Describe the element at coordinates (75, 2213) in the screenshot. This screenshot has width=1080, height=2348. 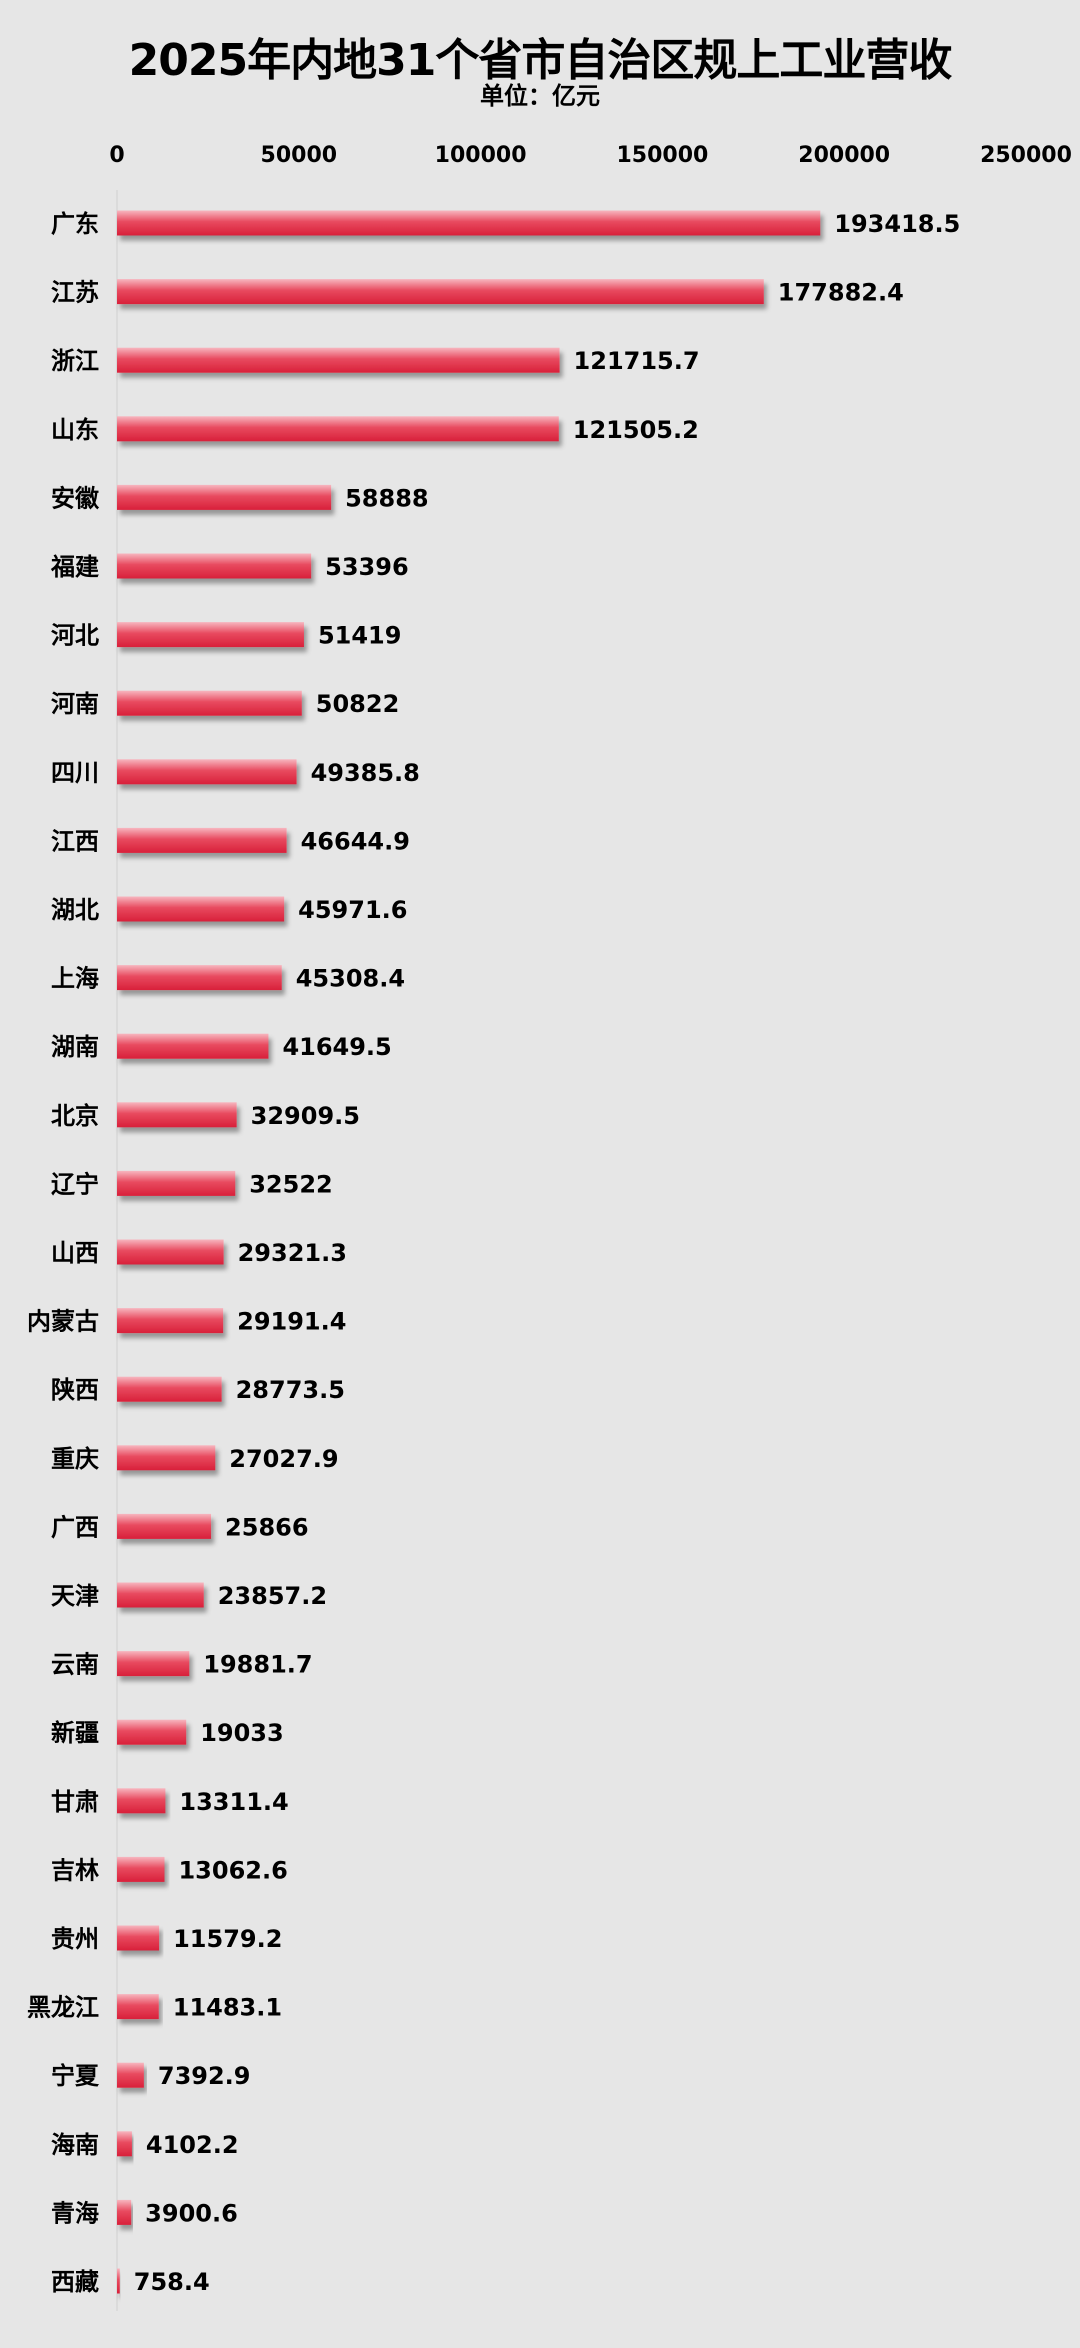
I see `category-label: 青海` at that location.